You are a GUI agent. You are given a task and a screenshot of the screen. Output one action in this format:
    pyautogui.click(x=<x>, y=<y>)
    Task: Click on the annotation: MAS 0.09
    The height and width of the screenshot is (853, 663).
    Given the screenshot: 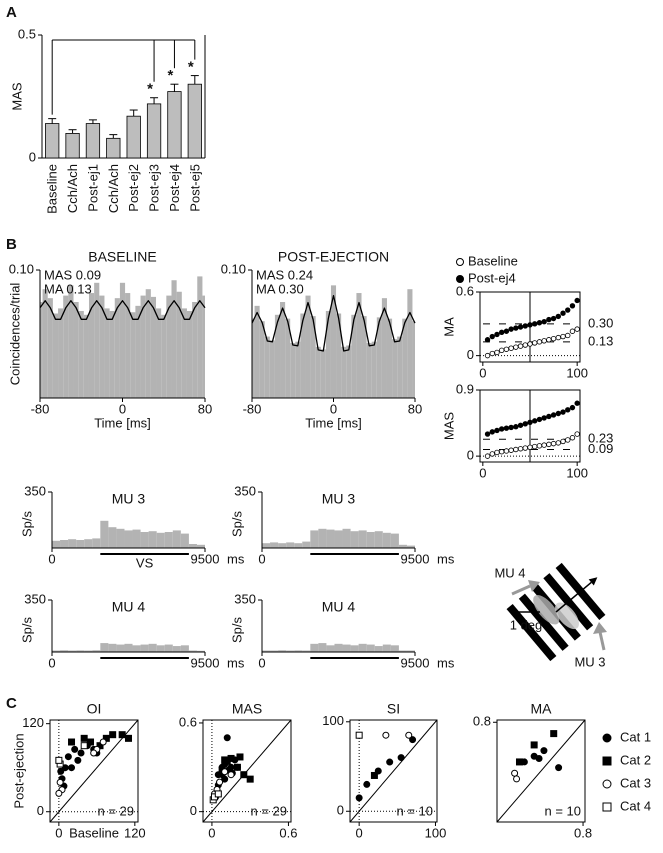 What is the action you would take?
    pyautogui.click(x=72, y=274)
    